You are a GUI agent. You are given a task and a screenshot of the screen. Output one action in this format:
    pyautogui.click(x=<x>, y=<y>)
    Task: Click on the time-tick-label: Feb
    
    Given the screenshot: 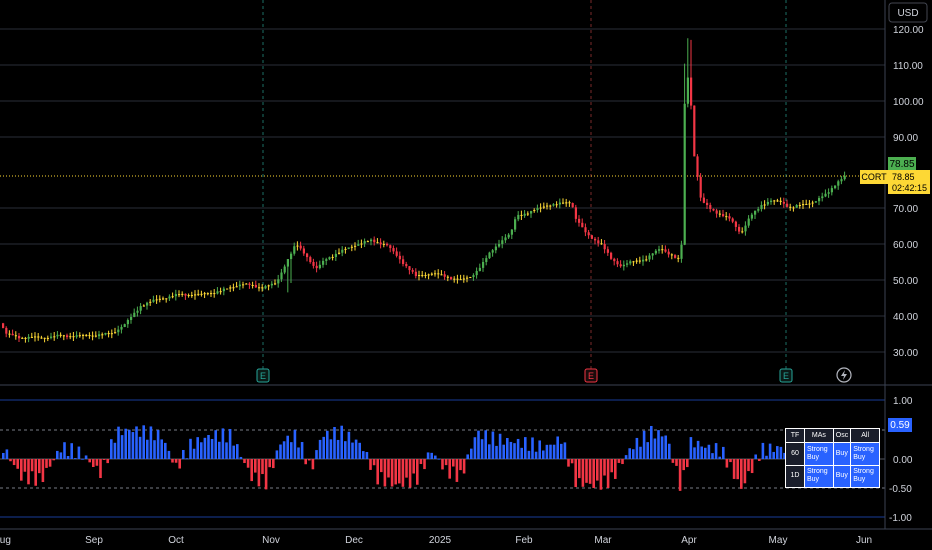 What is the action you would take?
    pyautogui.click(x=524, y=540)
    